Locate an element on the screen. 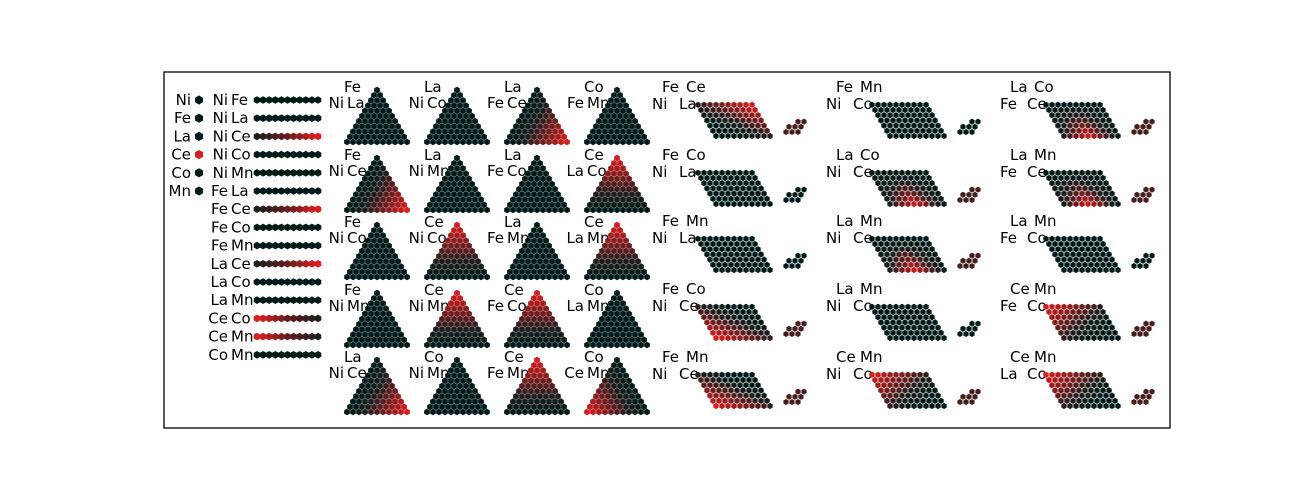 This screenshot has width=1300, height=500. binary-label-b: Co is located at coordinates (241, 318).